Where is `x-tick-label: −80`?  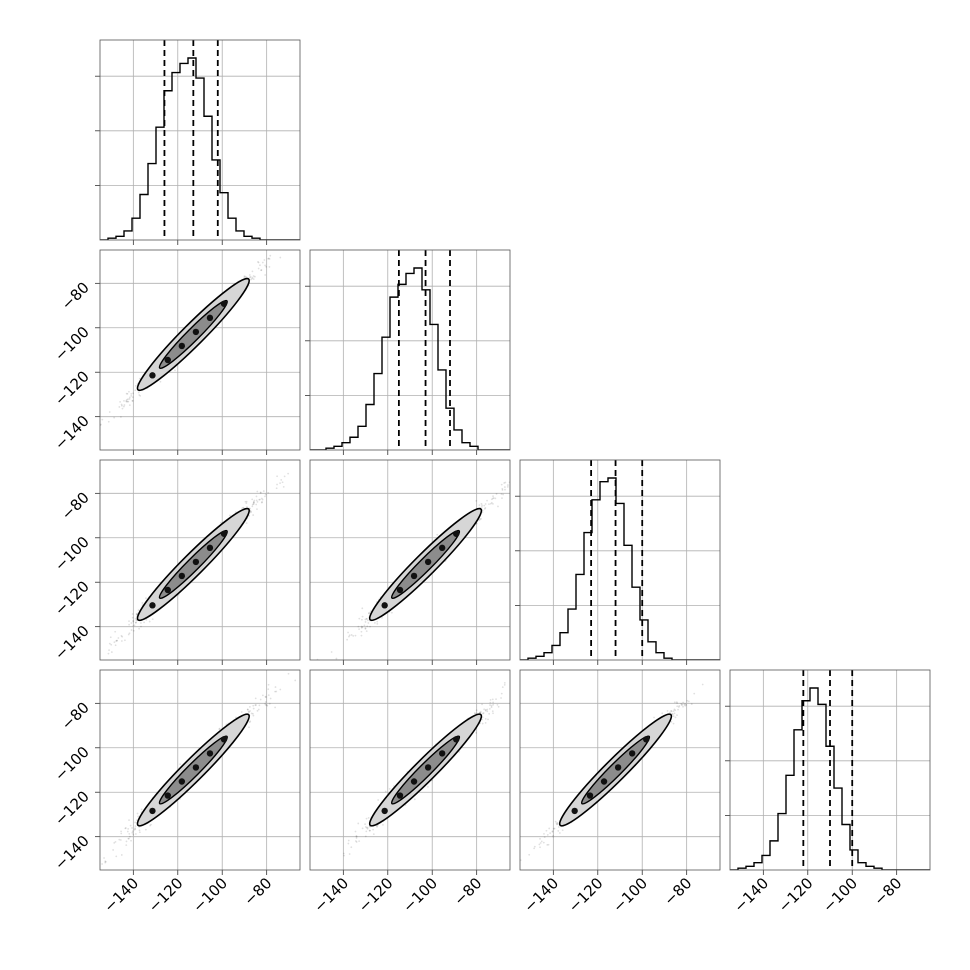 x-tick-label: −80 is located at coordinates (467, 891).